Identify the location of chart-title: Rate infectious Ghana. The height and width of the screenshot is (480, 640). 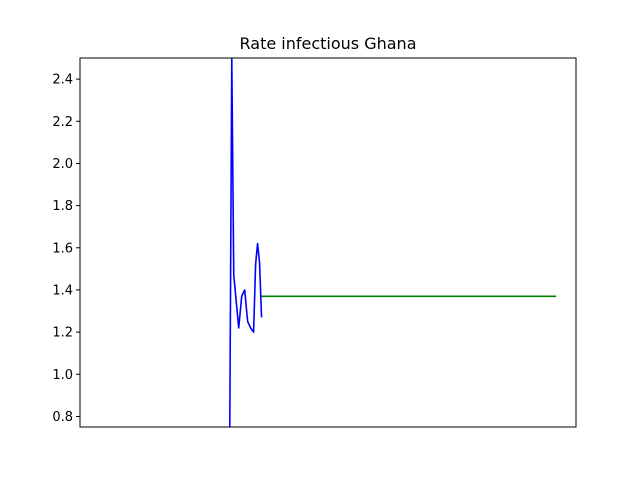
(328, 43).